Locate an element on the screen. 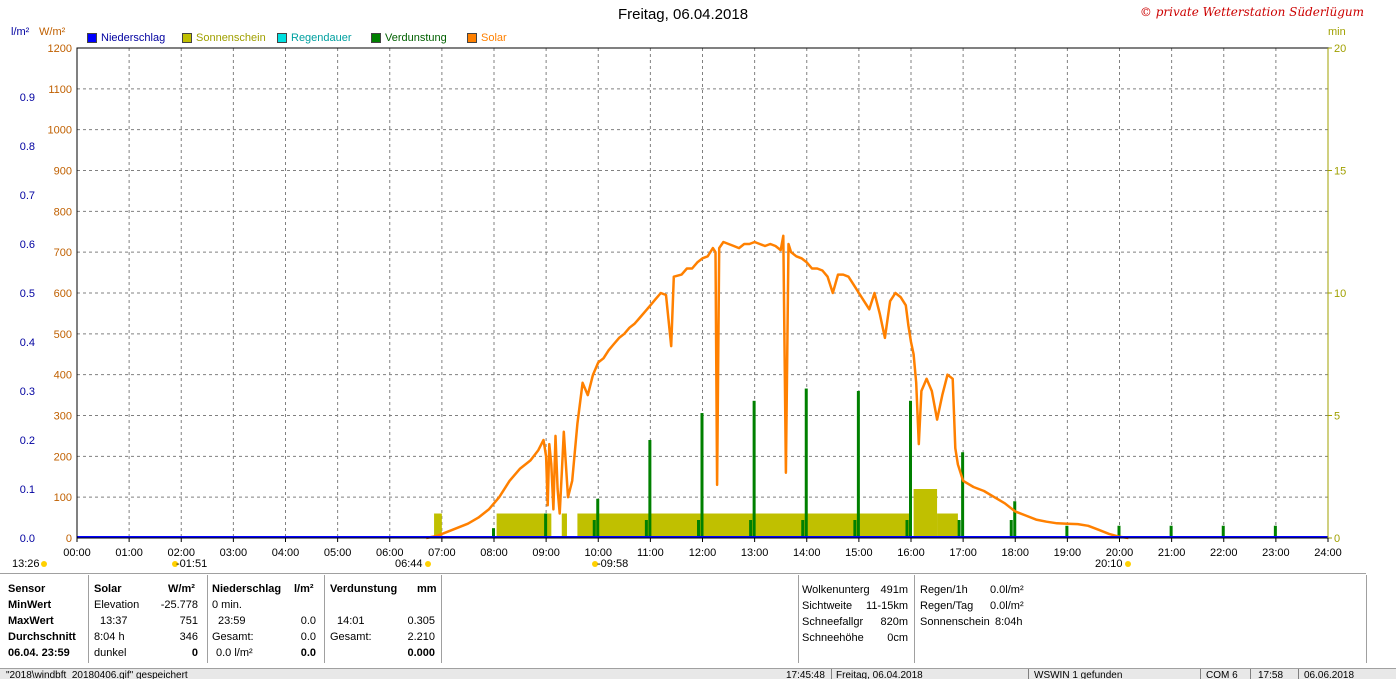 This screenshot has width=1396, height=679. solar-r3-value: 346 is located at coordinates (188, 637).